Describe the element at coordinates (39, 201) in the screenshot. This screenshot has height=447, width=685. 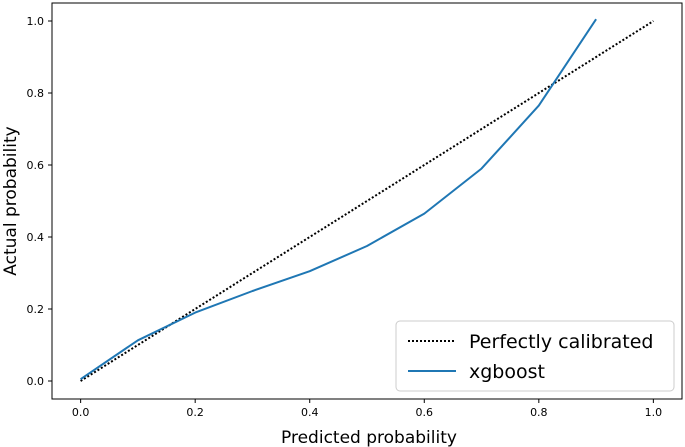
I see `y-axis-ticks: 0.0 0.2 0.4 0.6 0.8 1.0` at that location.